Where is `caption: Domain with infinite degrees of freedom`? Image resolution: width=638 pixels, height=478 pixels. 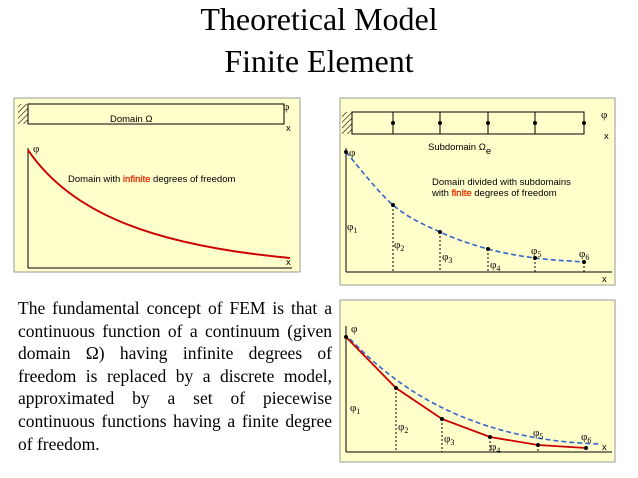 caption: Domain with infinite degrees of freedom is located at coordinates (151, 179).